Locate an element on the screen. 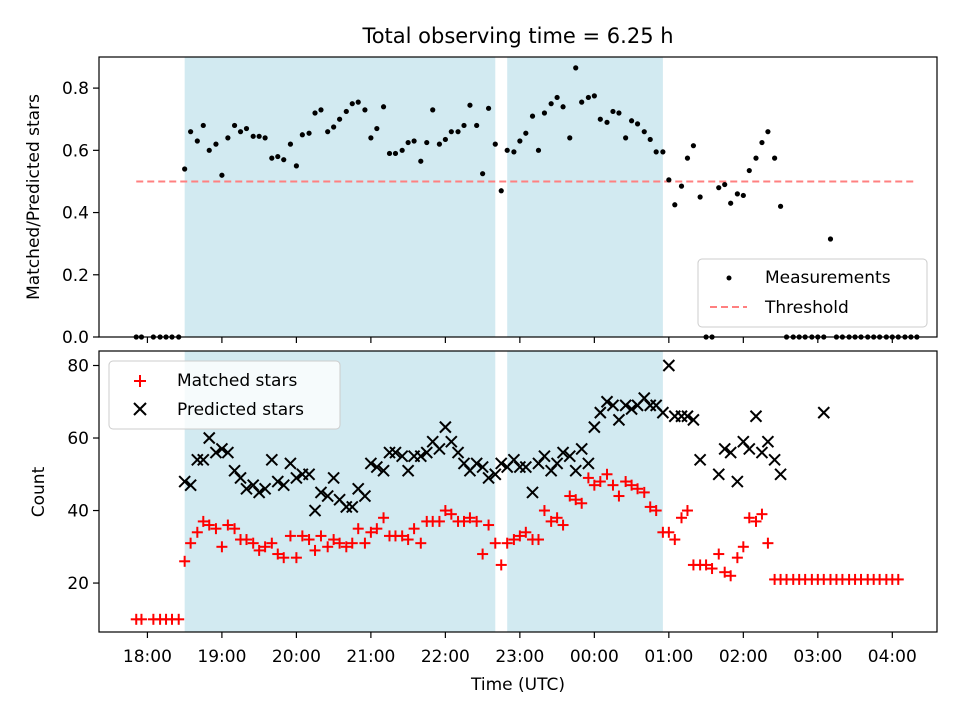 Image resolution: width=960 pixels, height=720 pixels. legend-marker-predicted is located at coordinates (140, 409).